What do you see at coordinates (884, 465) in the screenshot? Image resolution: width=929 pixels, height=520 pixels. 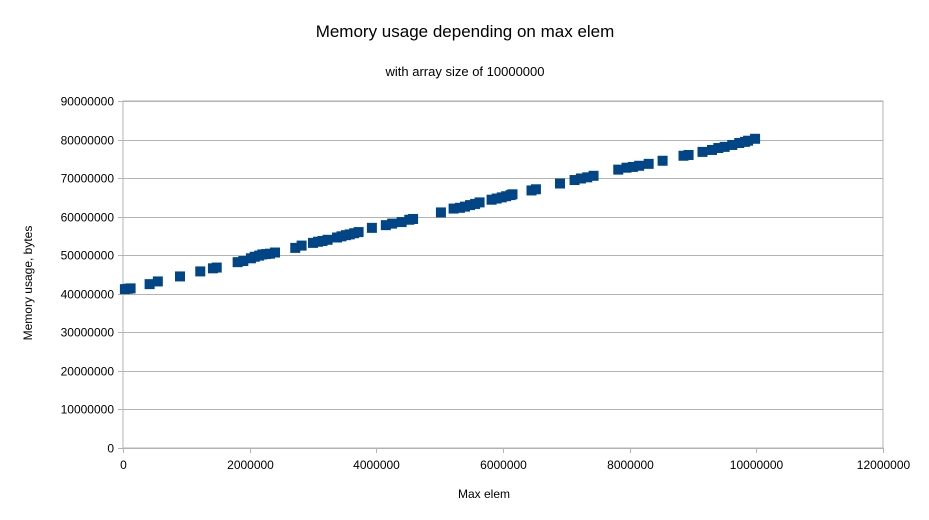 I see `x-tick-label: 12000000` at bounding box center [884, 465].